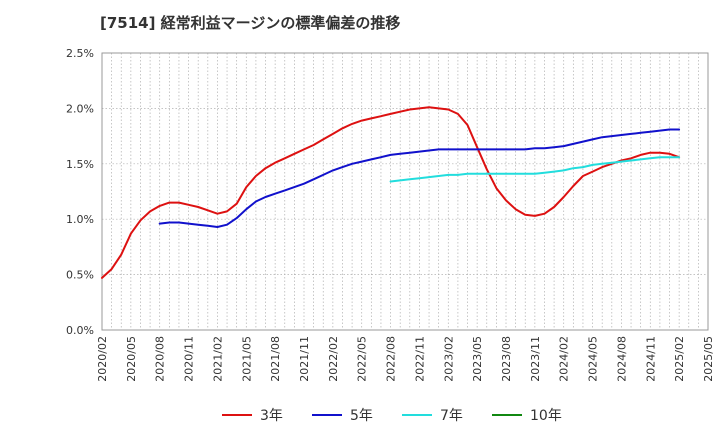 Image resolution: width=720 pixels, height=440 pixels. What do you see at coordinates (189, 359) in the screenshot?
I see `x-tick-label: 2020/11` at bounding box center [189, 359].